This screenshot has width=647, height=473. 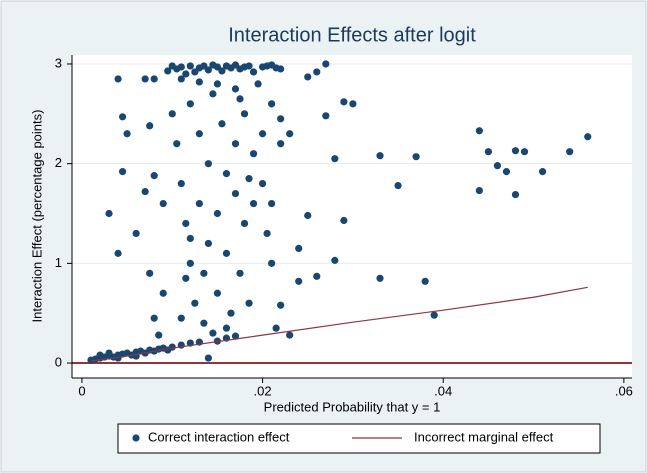 I want to click on x-tick-label: .06, so click(x=624, y=390).